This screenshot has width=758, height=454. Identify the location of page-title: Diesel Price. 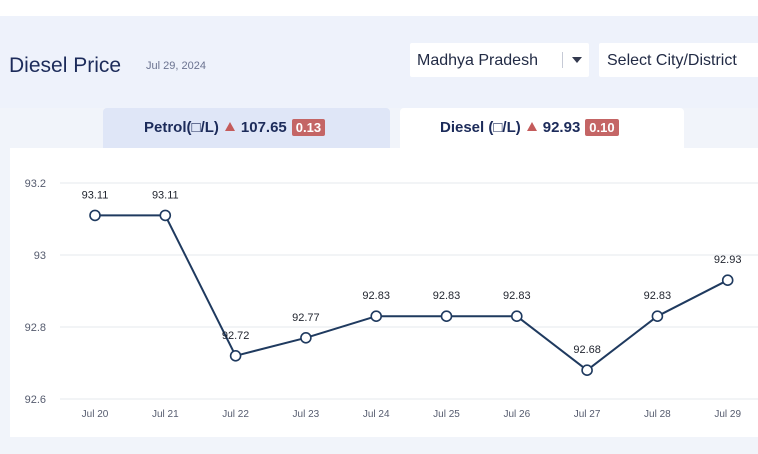
(65, 65).